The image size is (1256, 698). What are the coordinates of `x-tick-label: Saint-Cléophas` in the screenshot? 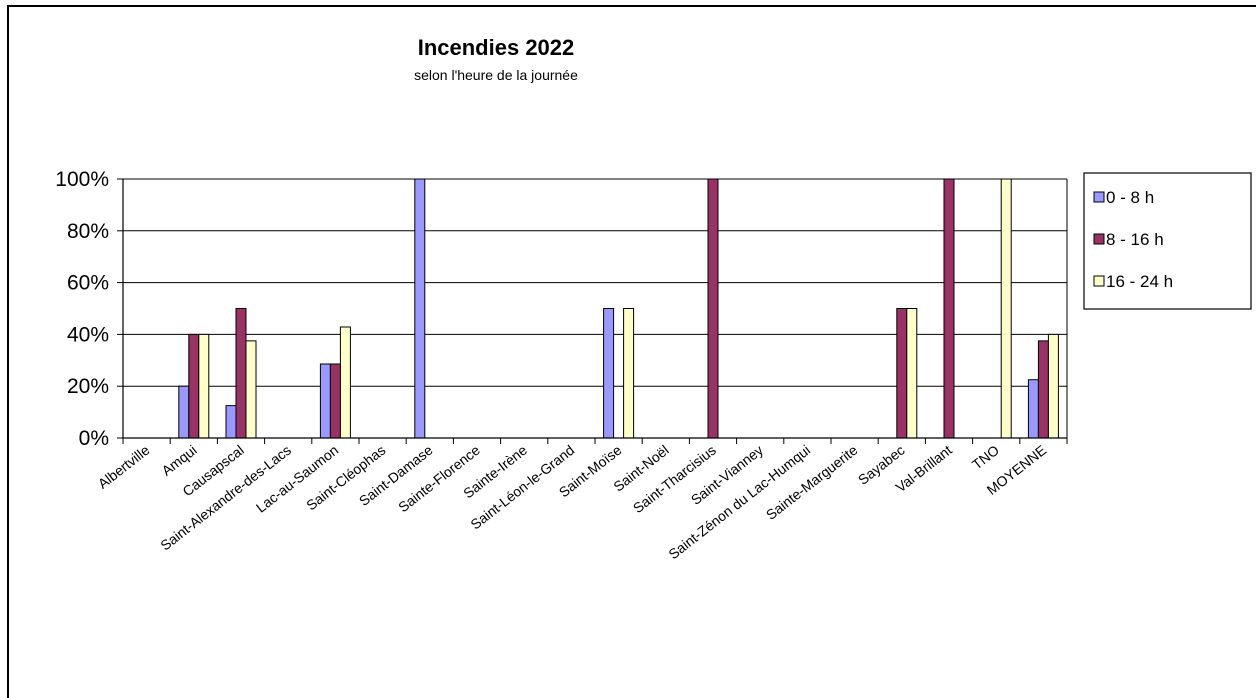 It's located at (345, 478).